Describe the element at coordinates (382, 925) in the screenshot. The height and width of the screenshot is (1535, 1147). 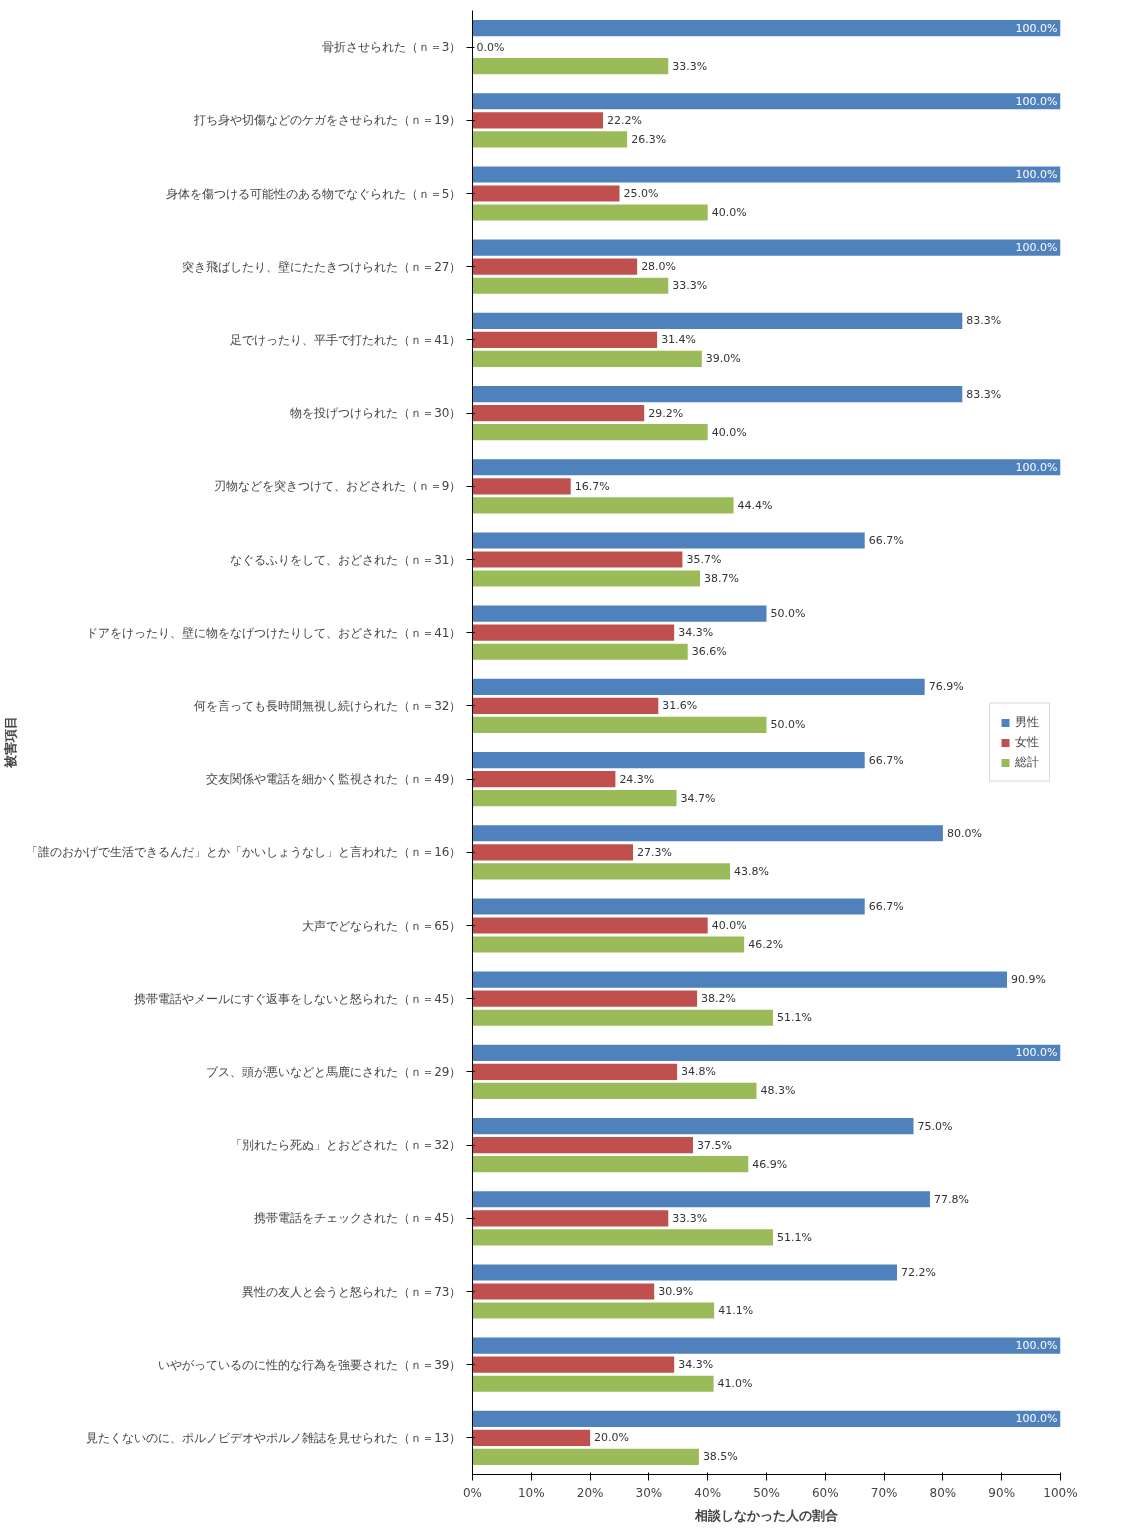
I see `y-tick-label: 大声でどなられた（ｎ＝65）` at that location.